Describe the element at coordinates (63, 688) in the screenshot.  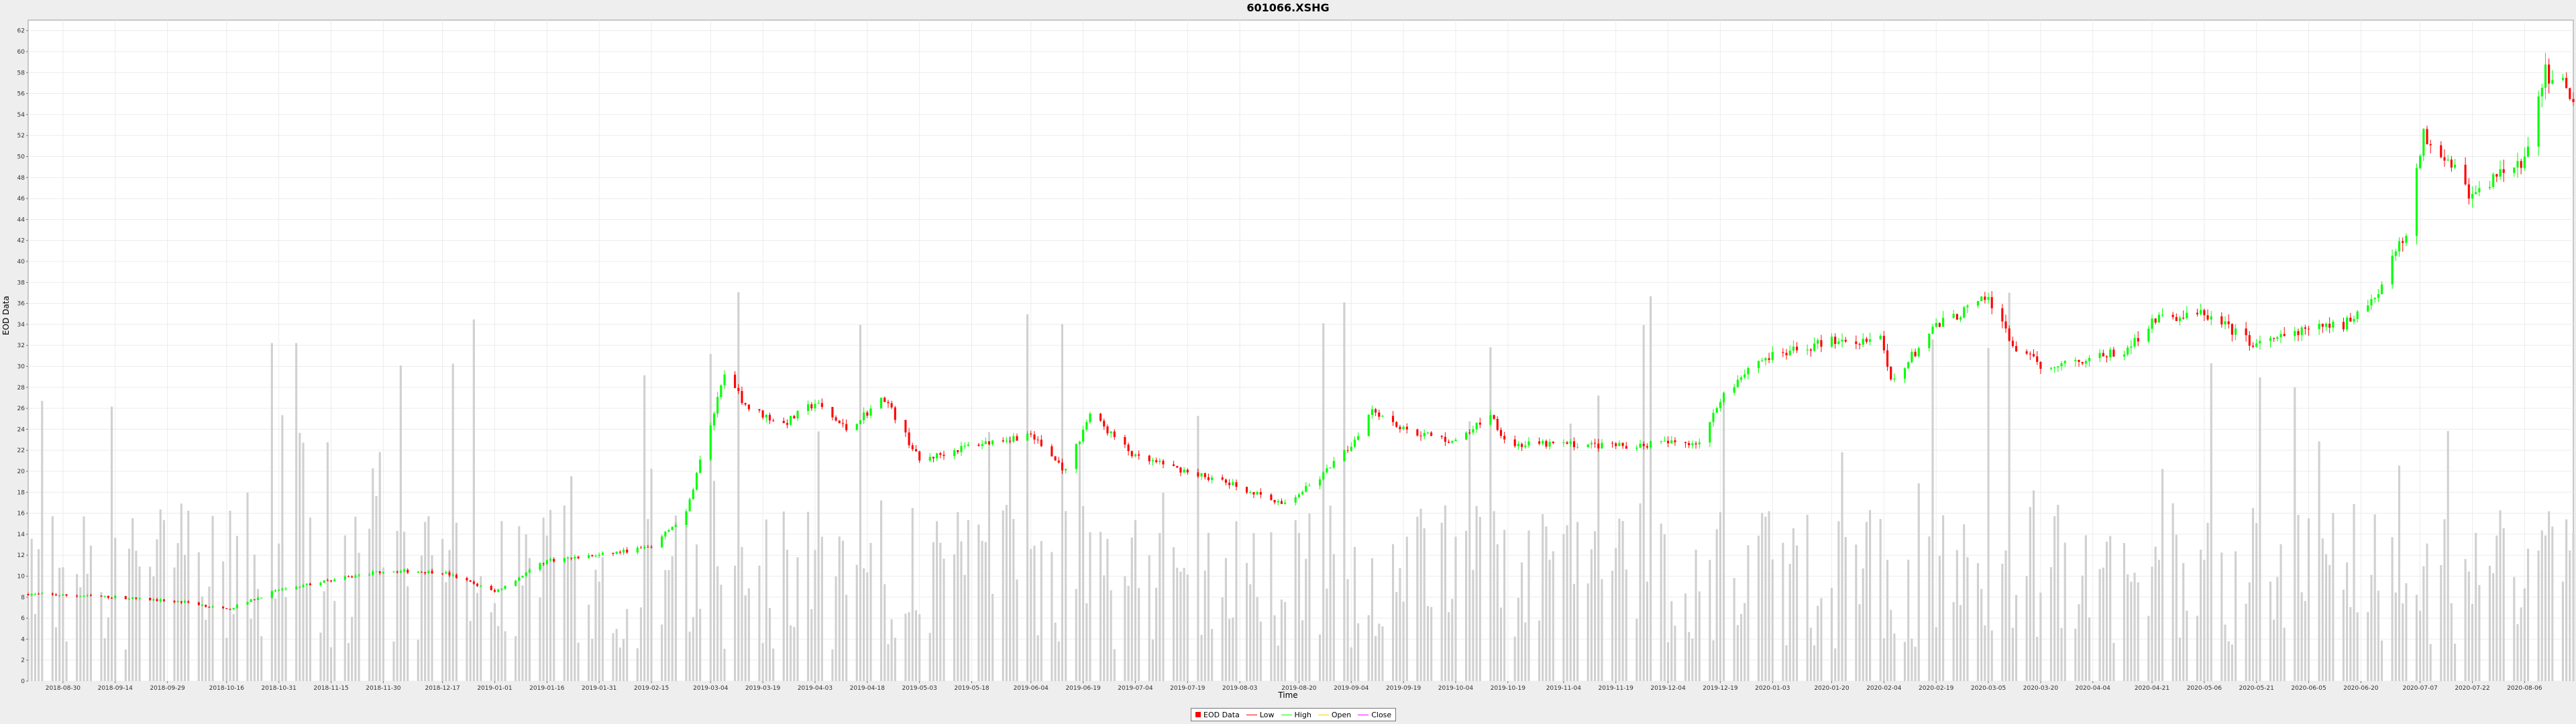
I see `x-tick-label: 2018-08-30` at that location.